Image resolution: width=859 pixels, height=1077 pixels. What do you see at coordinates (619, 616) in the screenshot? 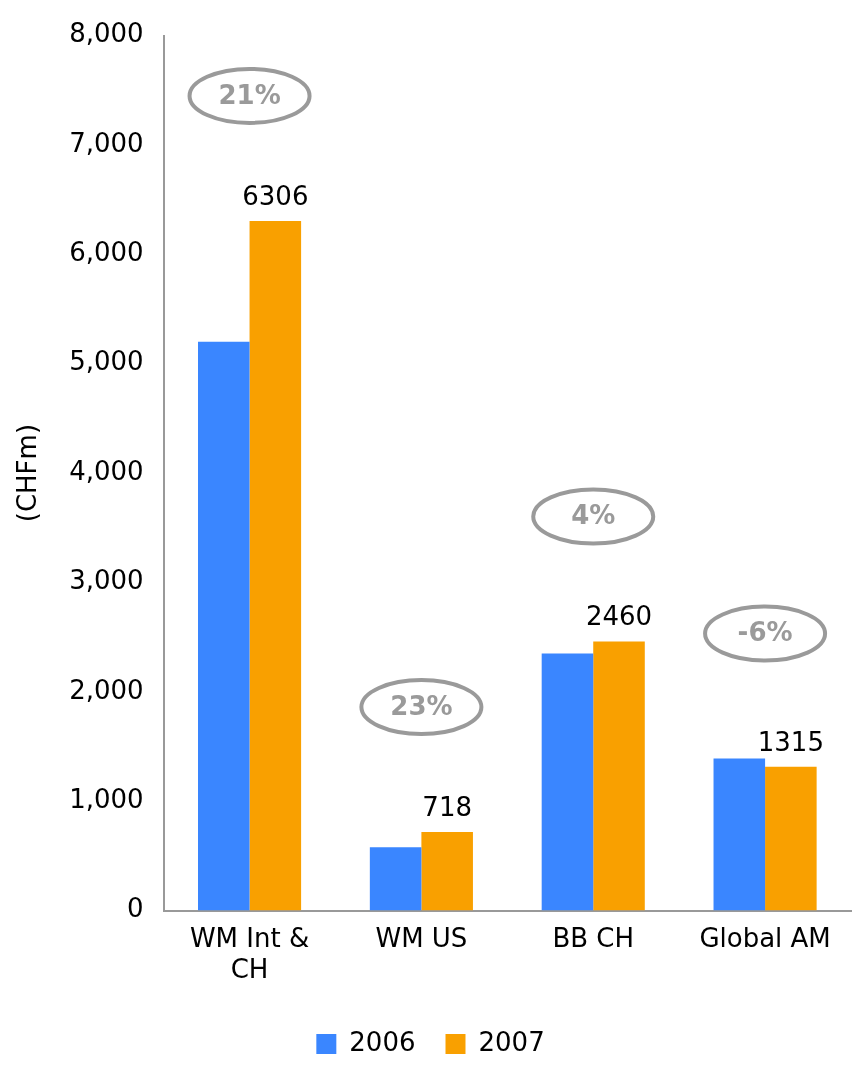
I see `data-label: 2460` at bounding box center [619, 616].